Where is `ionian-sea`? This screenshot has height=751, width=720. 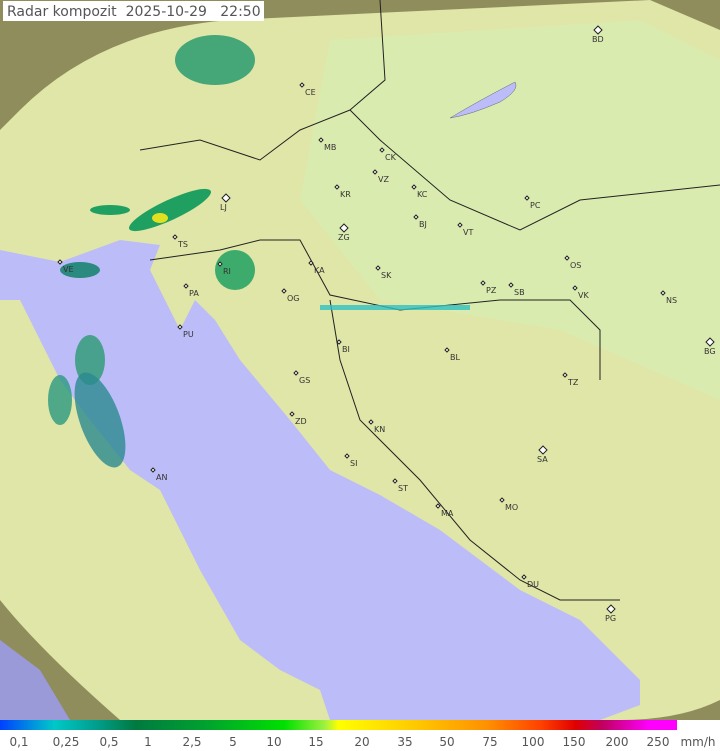 ionian-sea is located at coordinates (35, 680).